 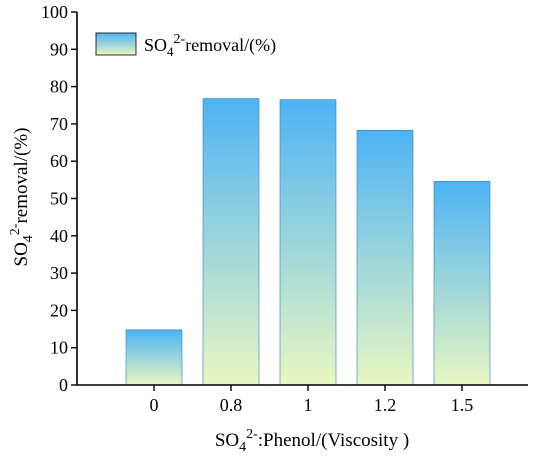 I want to click on y-tick-label-60: 60, so click(x=59, y=161).